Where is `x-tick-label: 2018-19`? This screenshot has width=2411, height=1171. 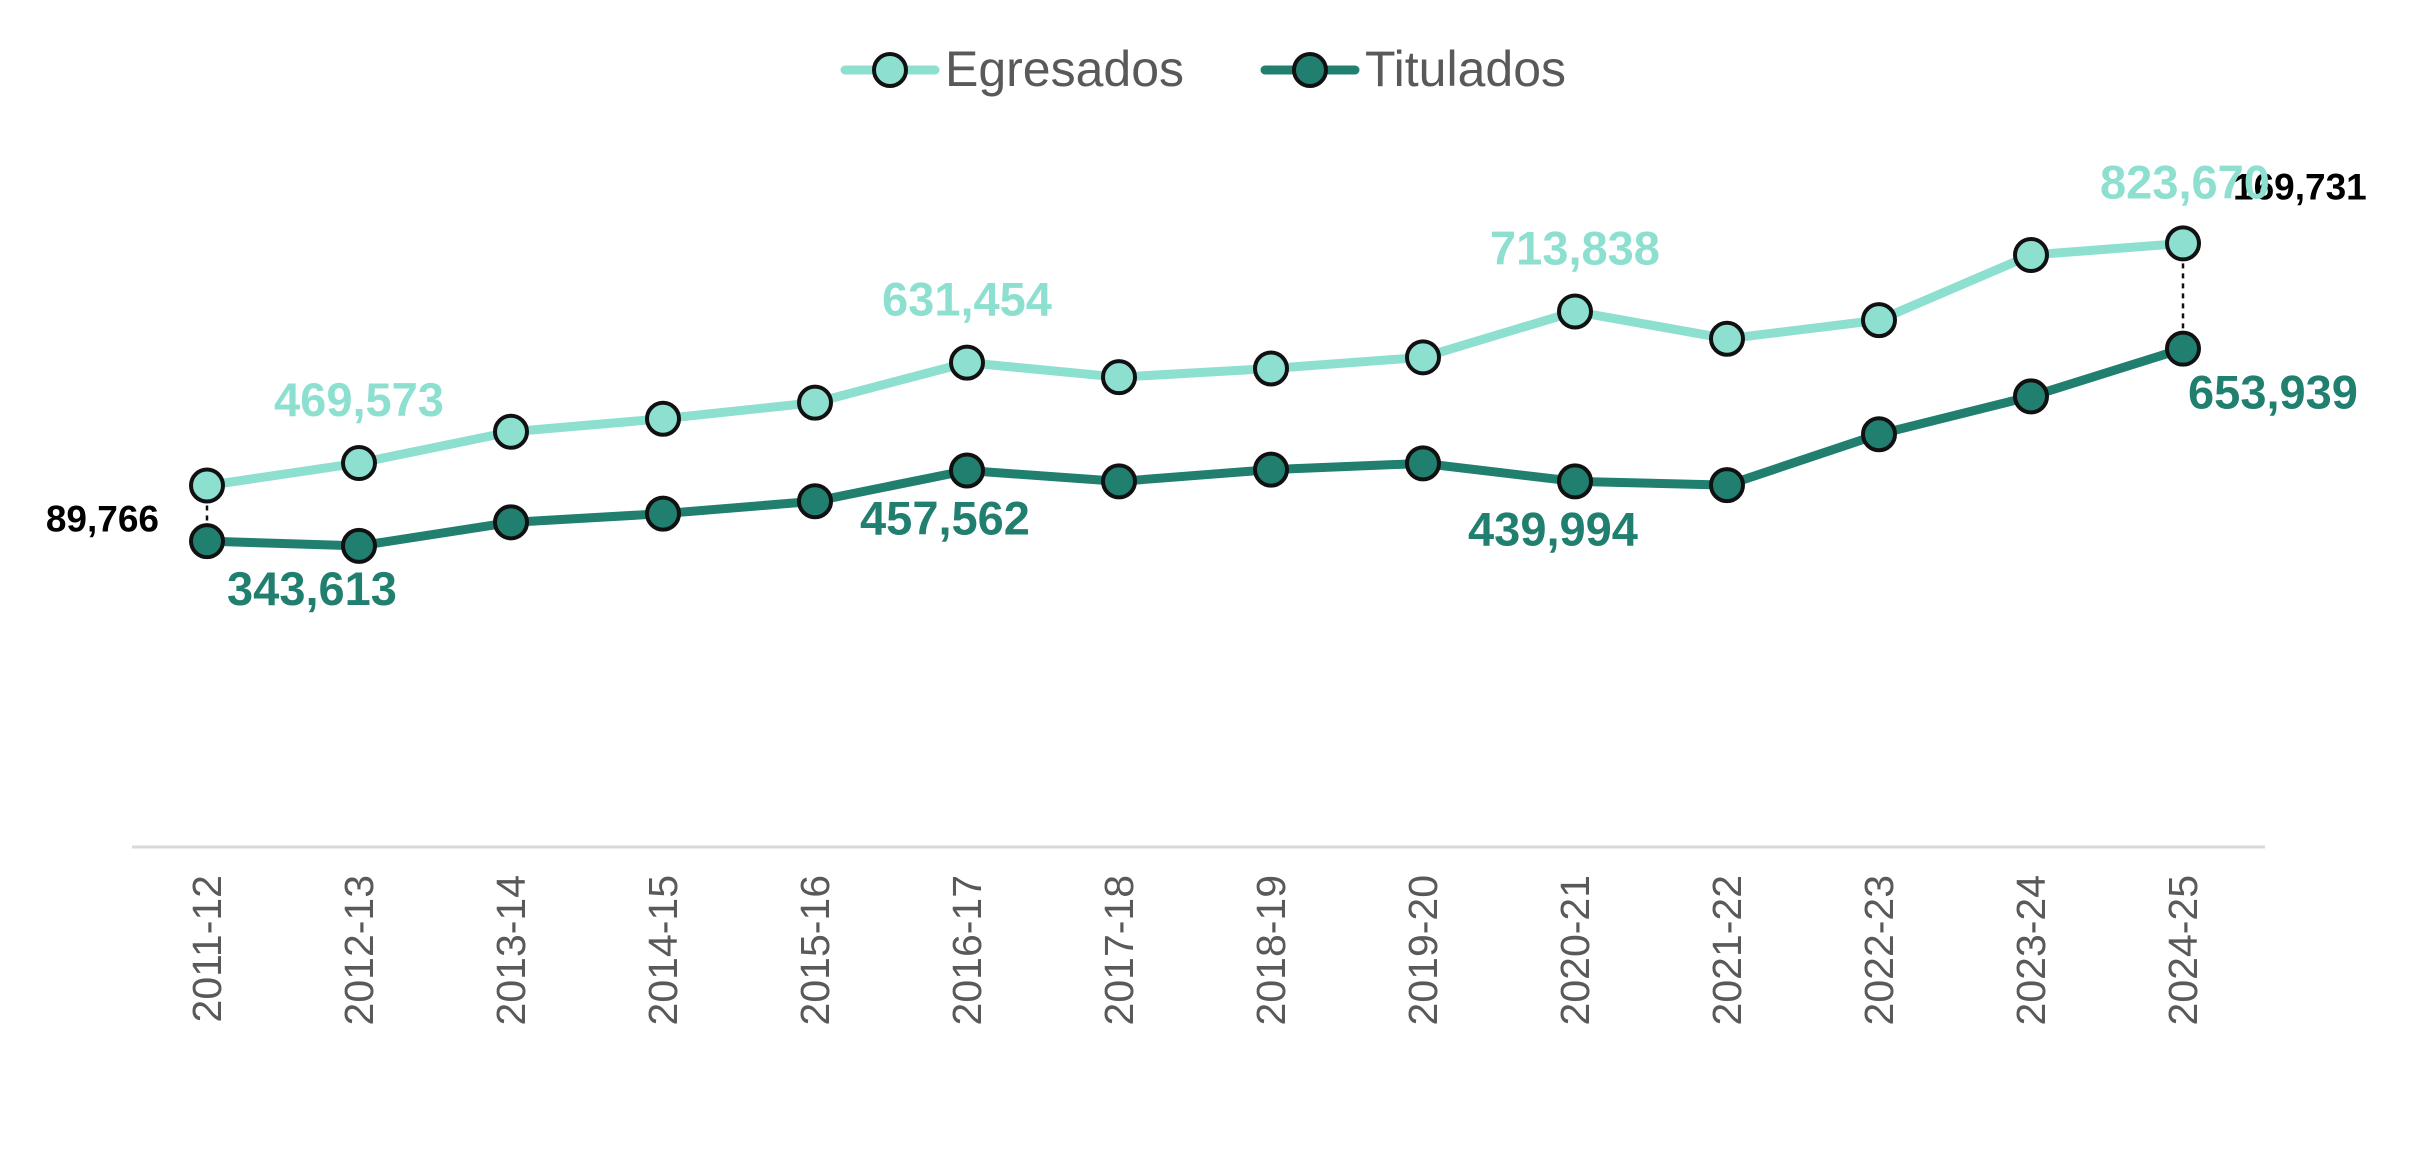 x-tick-label: 2018-19 is located at coordinates (1271, 950).